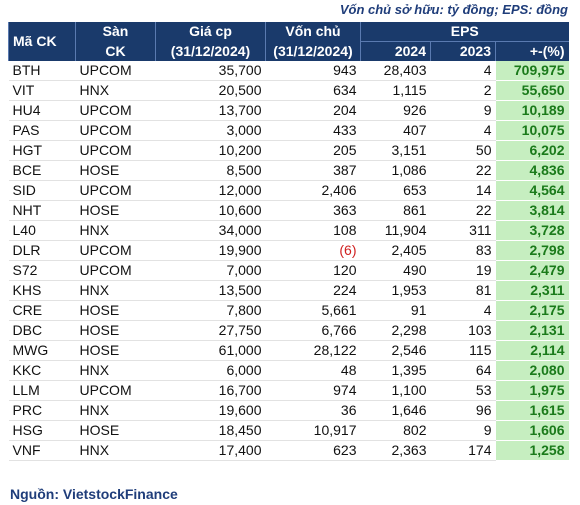  I want to click on table-row: HGT UPCOM 10,200 205 3,151 50 6,202, so click(288, 150).